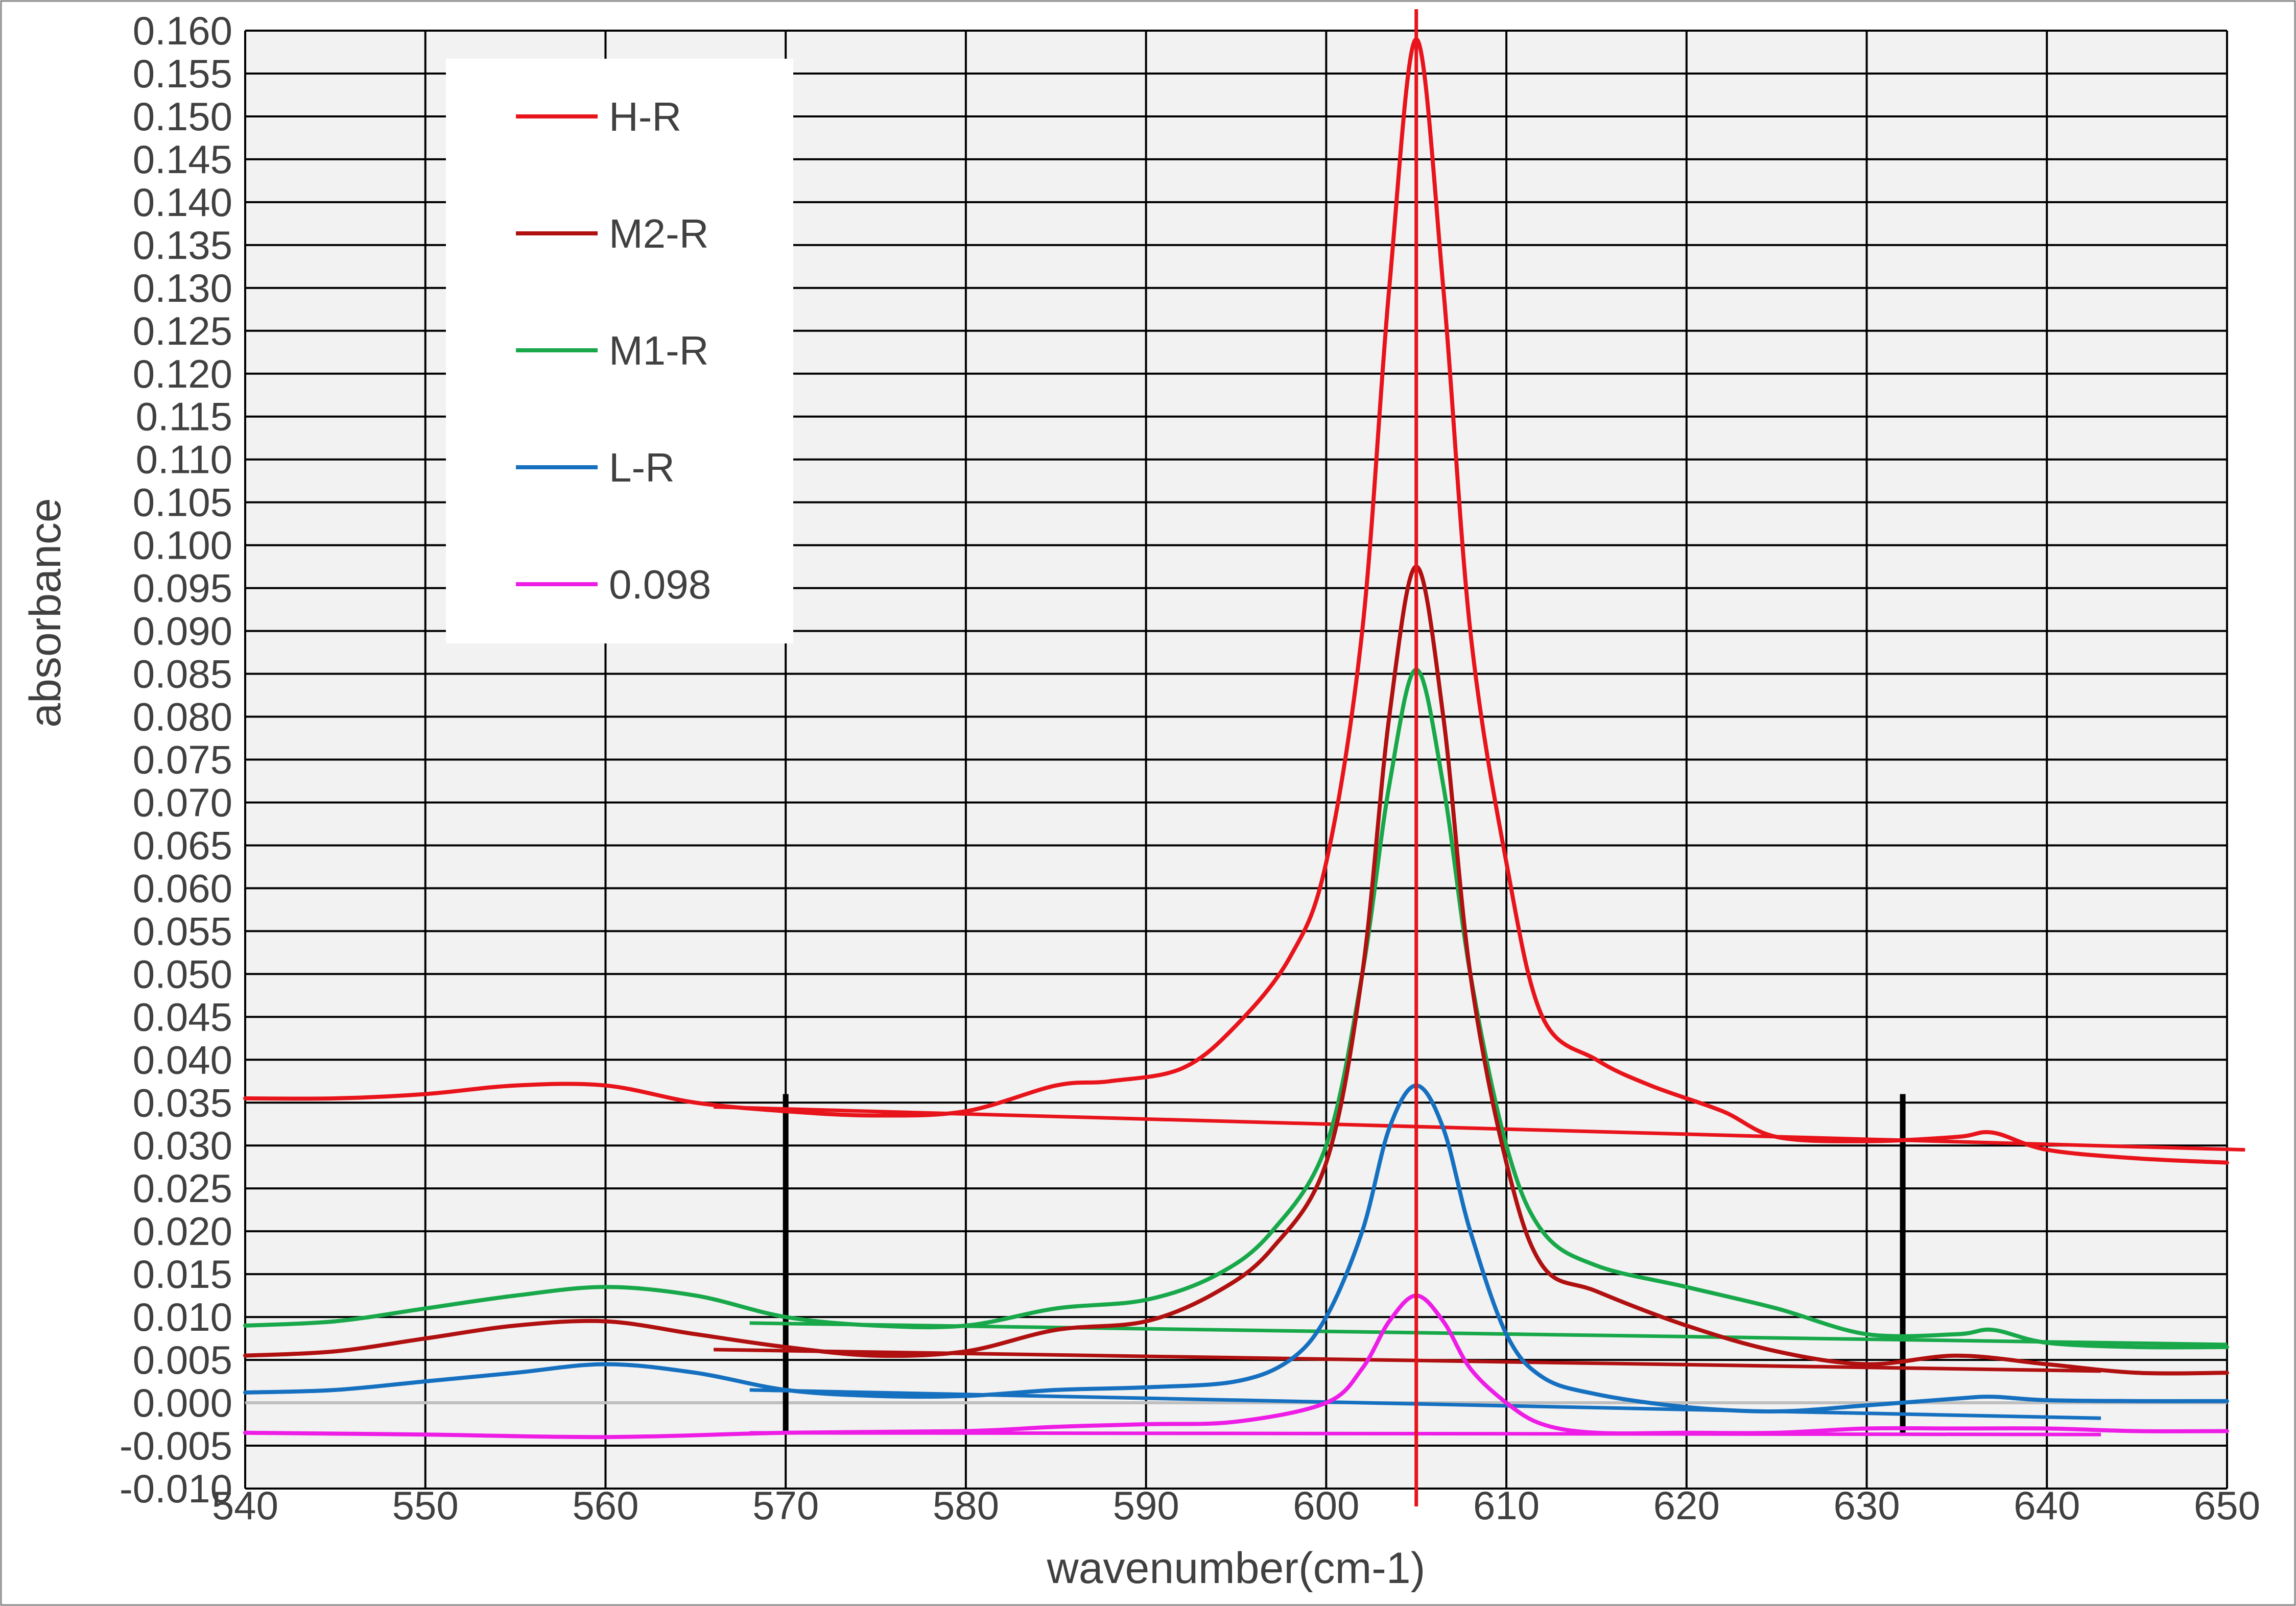  I want to click on x-tick-label: 600, so click(1326, 1505).